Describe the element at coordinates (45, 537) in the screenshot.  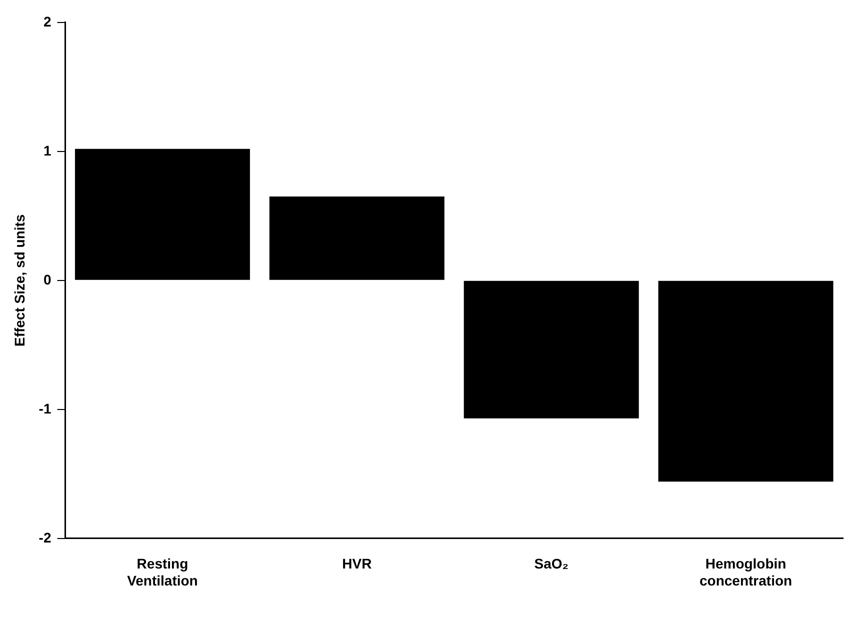
I see `y-tick-label: -2` at that location.